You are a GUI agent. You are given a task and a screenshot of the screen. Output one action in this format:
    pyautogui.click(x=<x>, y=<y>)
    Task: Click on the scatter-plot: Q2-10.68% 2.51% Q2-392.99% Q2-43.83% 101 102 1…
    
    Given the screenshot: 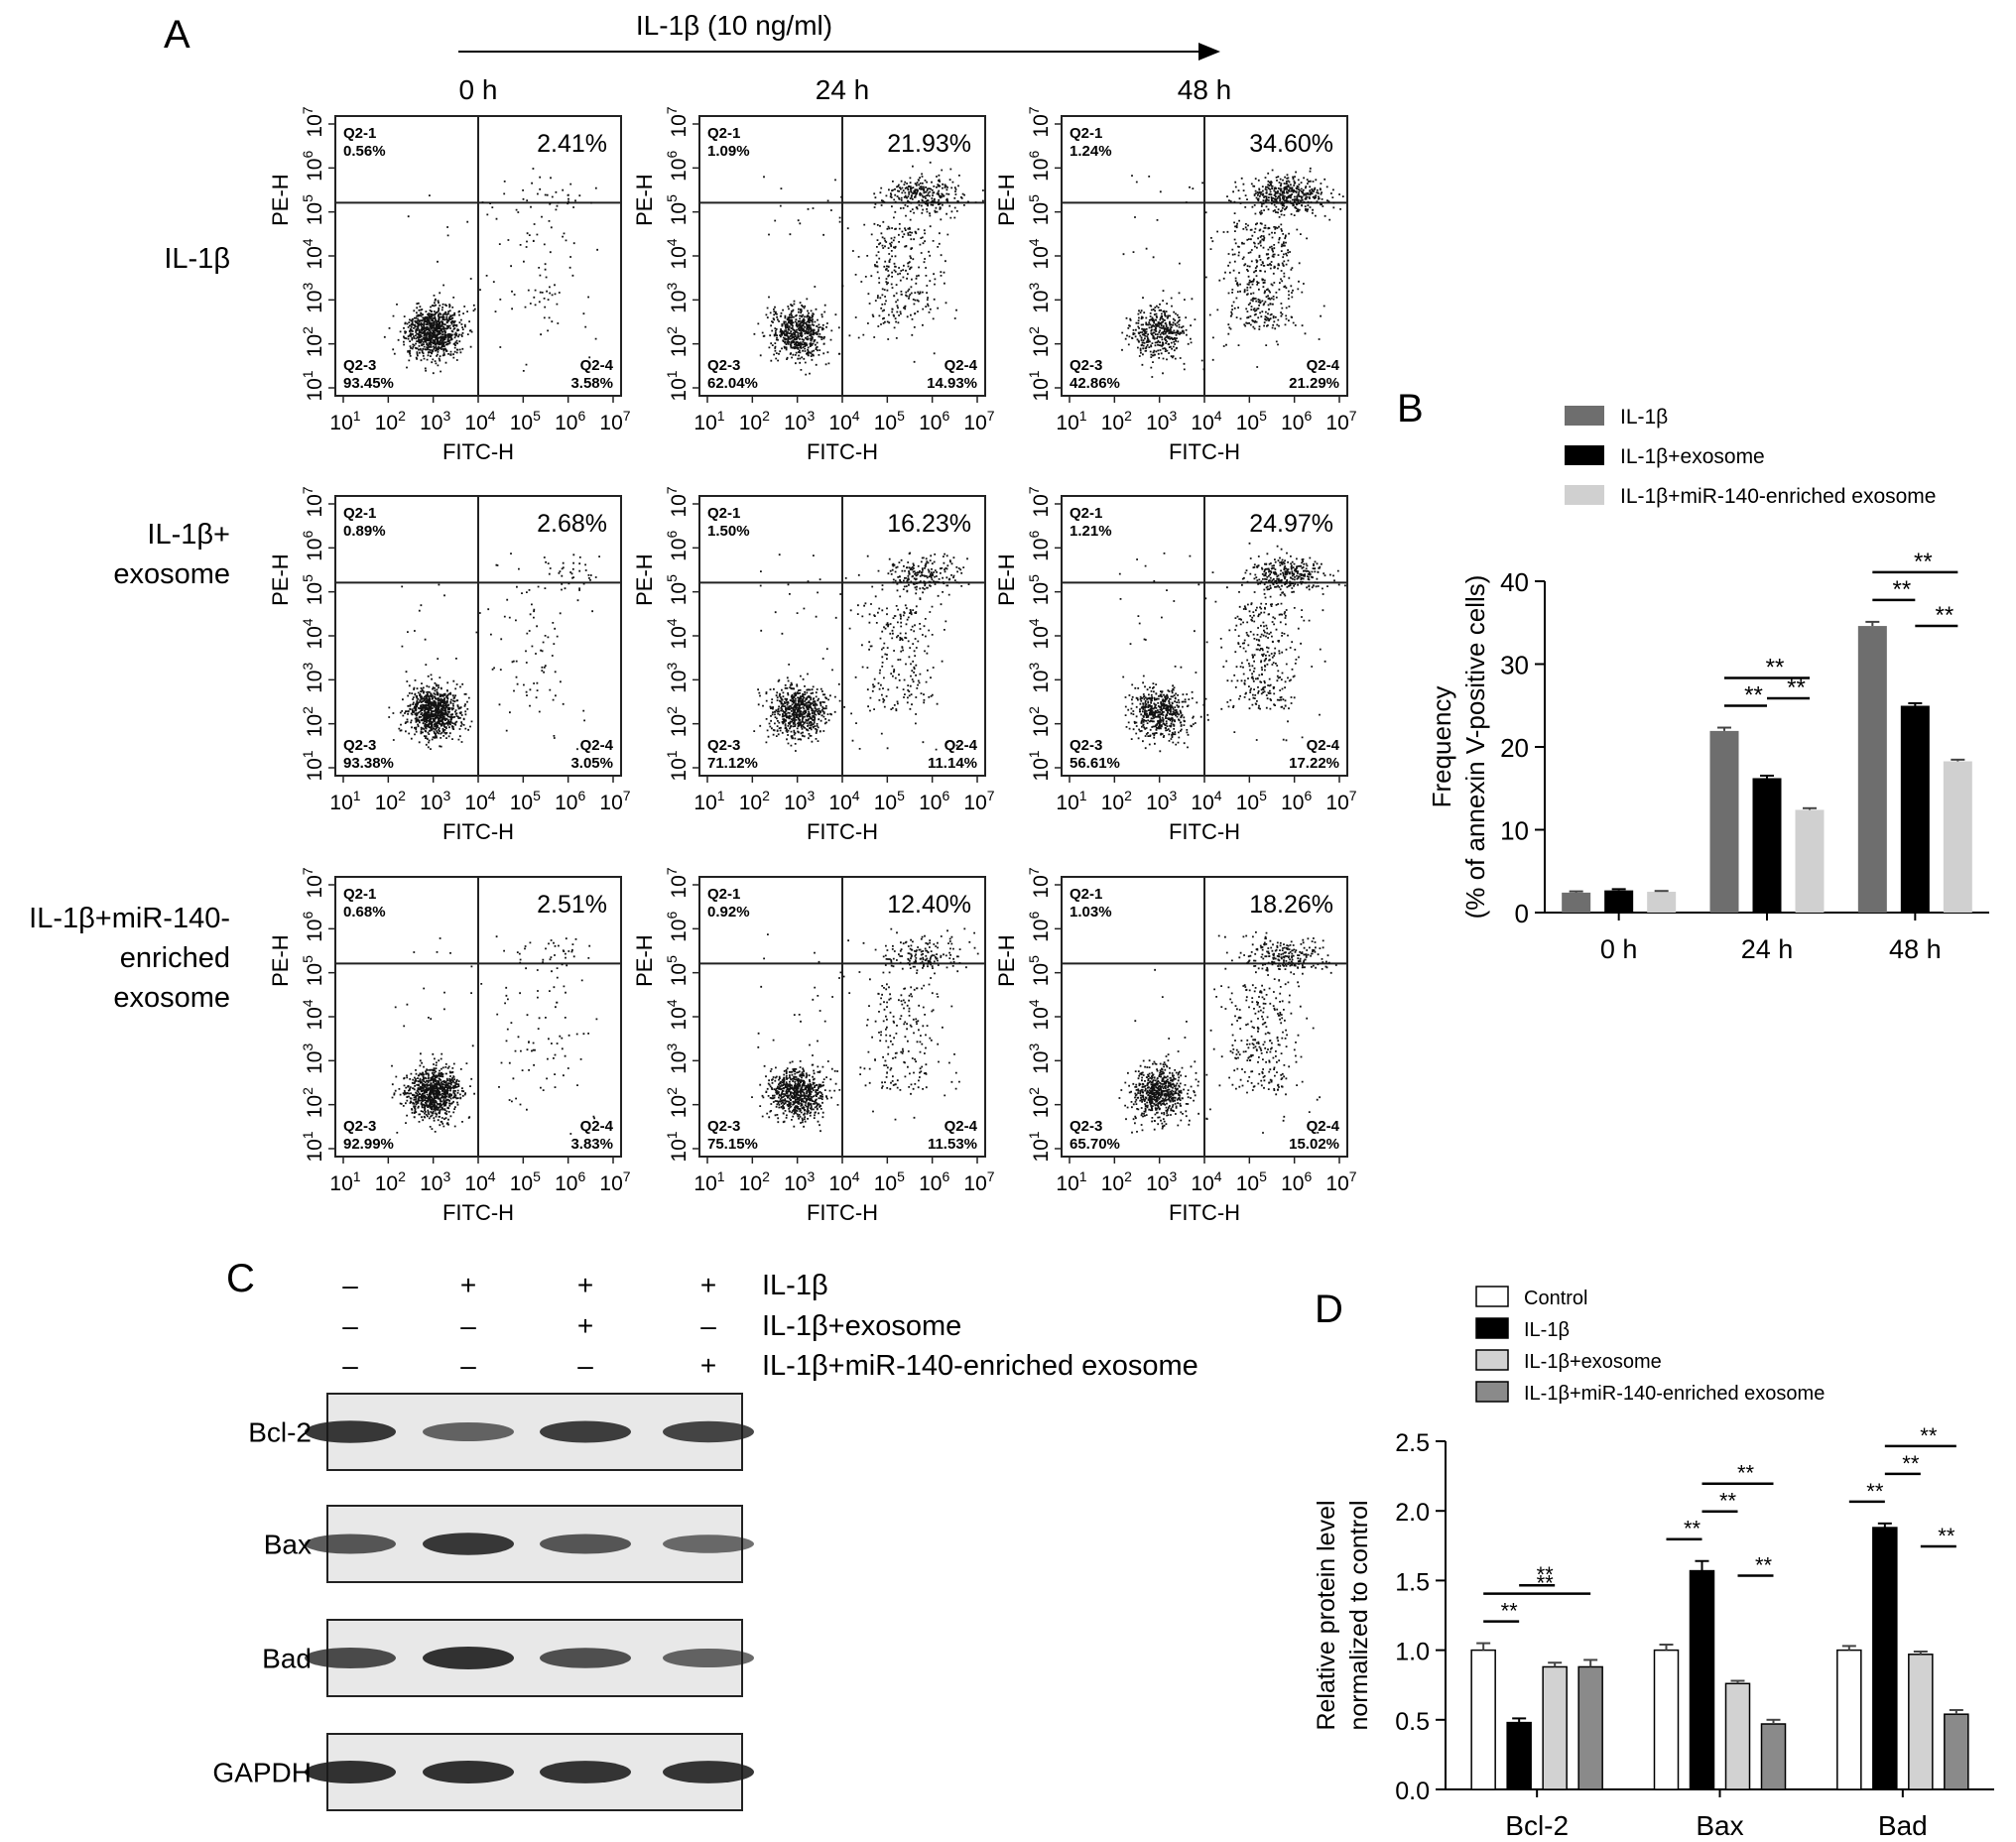 What is the action you would take?
    pyautogui.click(x=449, y=1046)
    